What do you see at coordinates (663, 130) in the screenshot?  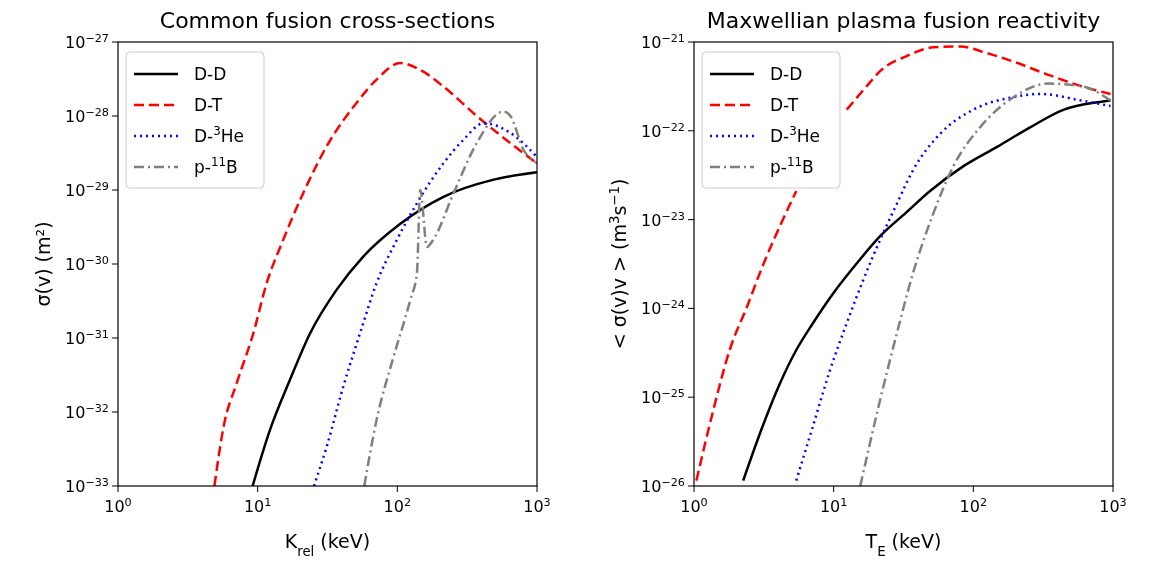 I see `y-tick-label: 10$^{−22}$` at bounding box center [663, 130].